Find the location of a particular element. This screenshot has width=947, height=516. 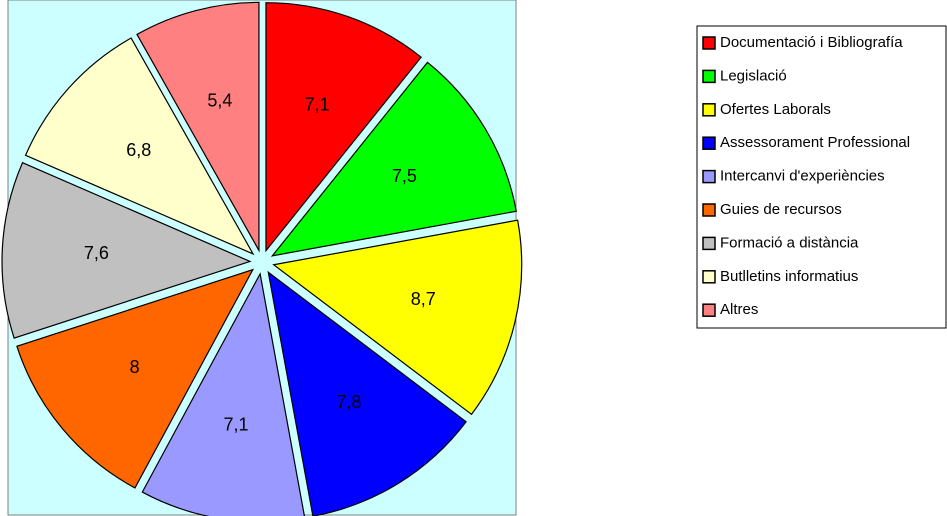

legend-label: Ofertes Laborals is located at coordinates (775, 109).